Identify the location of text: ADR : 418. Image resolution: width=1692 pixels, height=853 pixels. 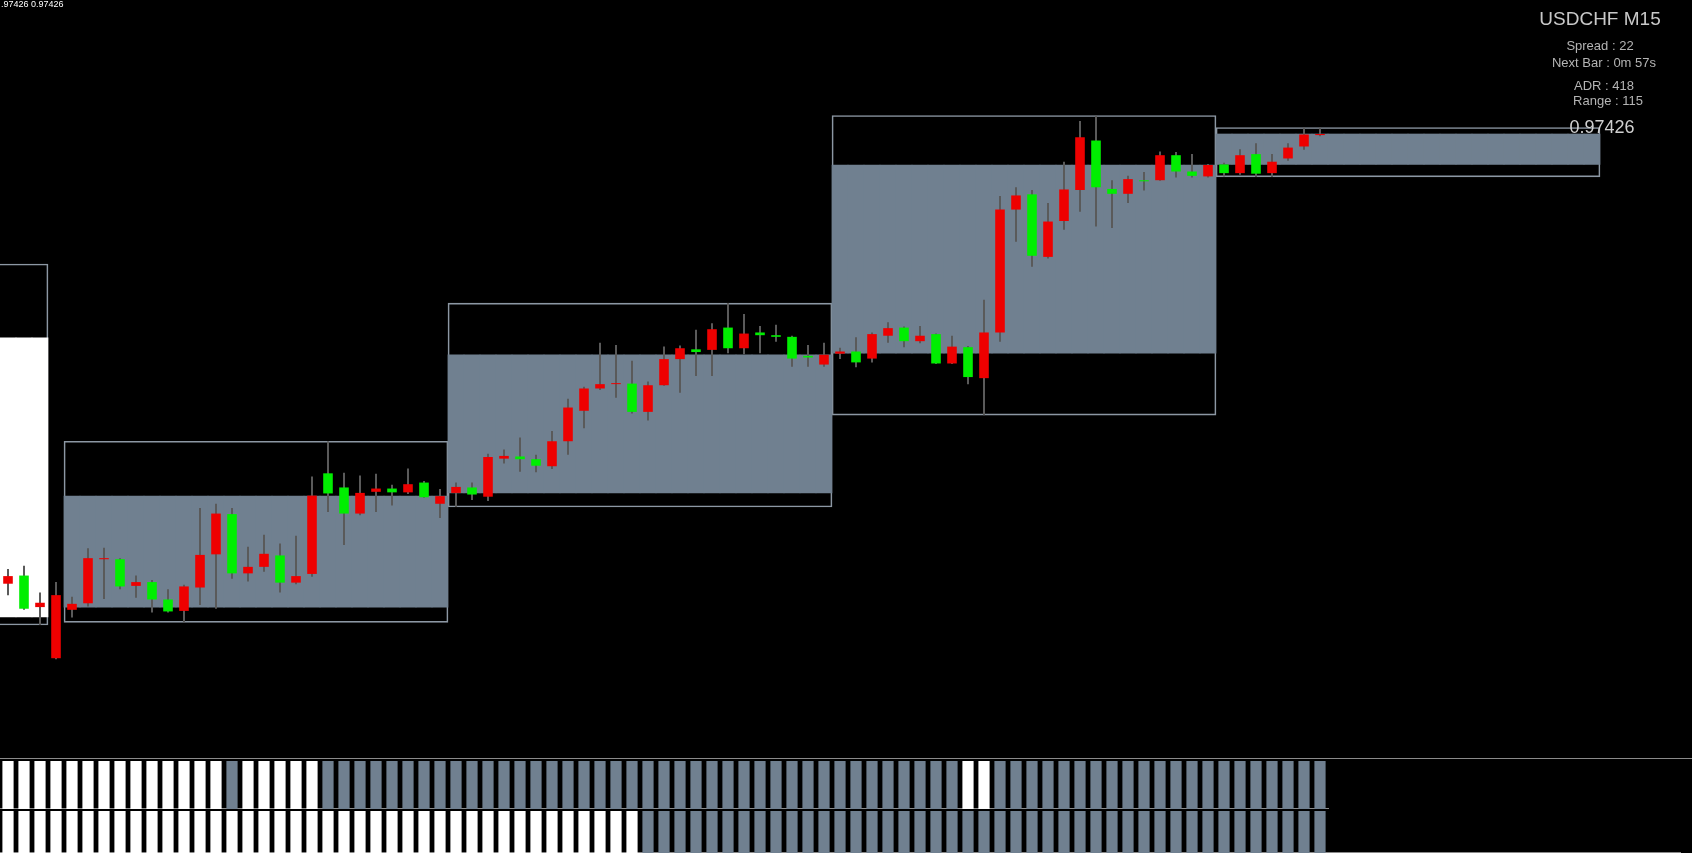
(1604, 85).